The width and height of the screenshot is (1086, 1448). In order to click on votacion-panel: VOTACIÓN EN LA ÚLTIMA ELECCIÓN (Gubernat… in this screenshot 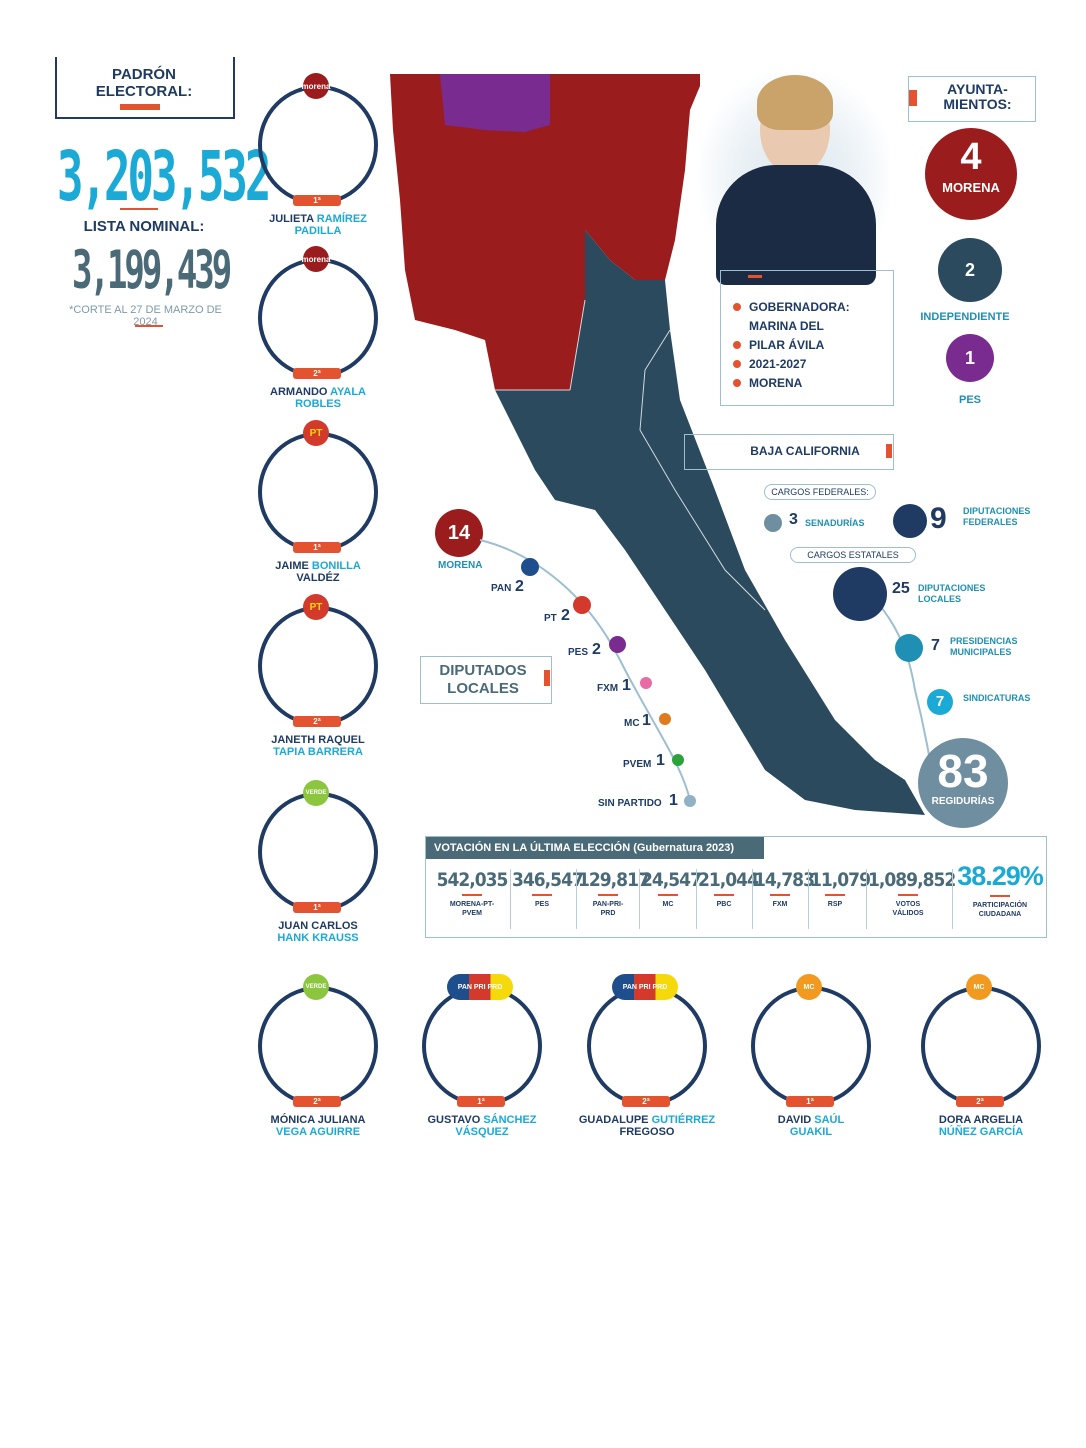, I will do `click(736, 887)`.